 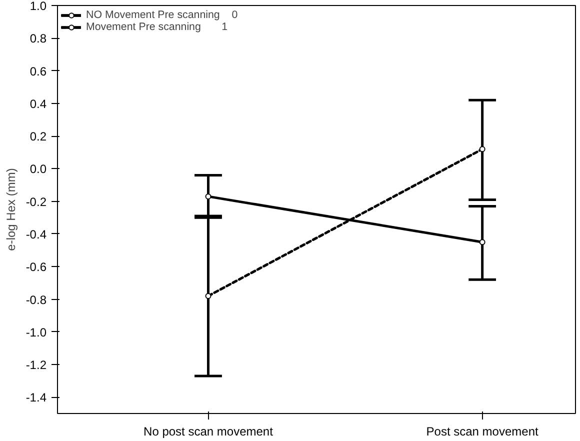 What do you see at coordinates (38, 6) in the screenshot?
I see `y-tick-label: 1.0` at bounding box center [38, 6].